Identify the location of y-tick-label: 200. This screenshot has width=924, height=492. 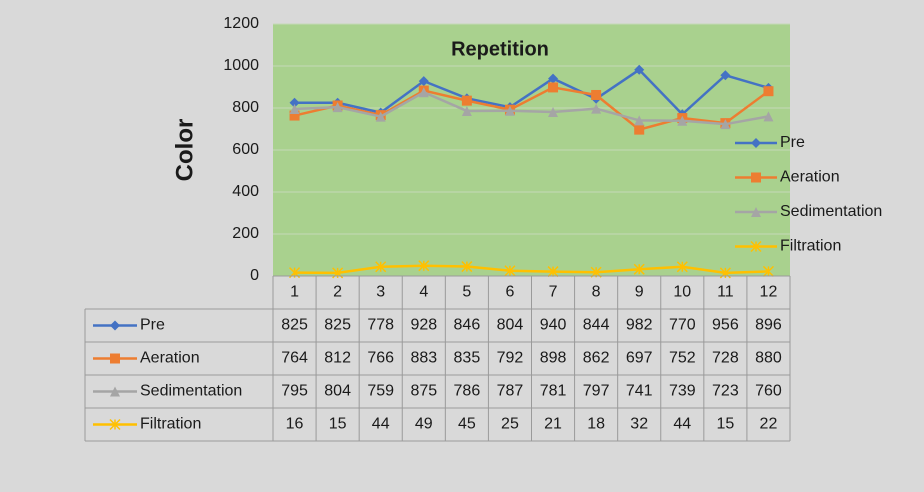
(245, 233).